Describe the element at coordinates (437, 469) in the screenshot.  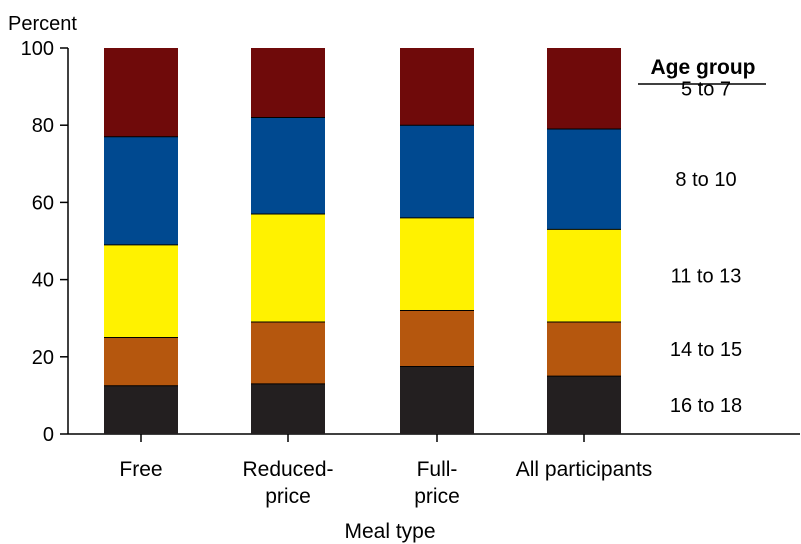
I see `x-tick-label: Full-` at that location.